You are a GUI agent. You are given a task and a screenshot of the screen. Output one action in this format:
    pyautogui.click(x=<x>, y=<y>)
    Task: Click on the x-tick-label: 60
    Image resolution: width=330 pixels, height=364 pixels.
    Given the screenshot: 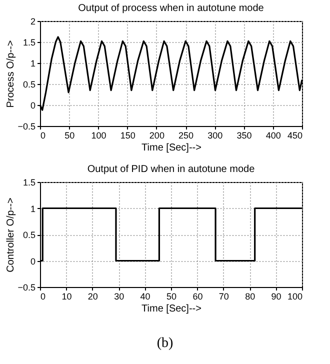 What is the action you would take?
    pyautogui.click(x=197, y=297)
    